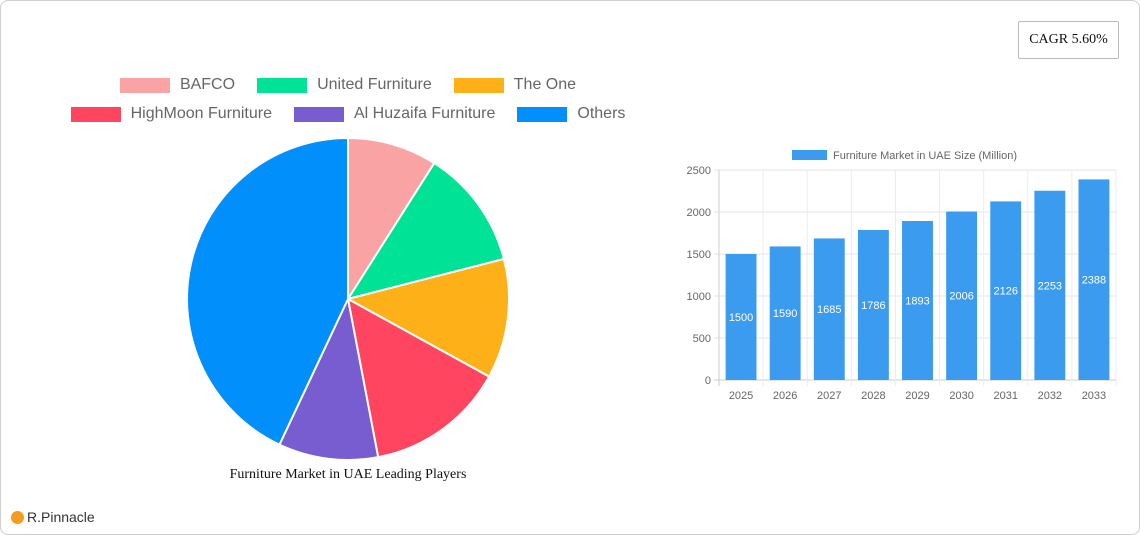  I want to click on bar-value-label: 2388, so click(1094, 281).